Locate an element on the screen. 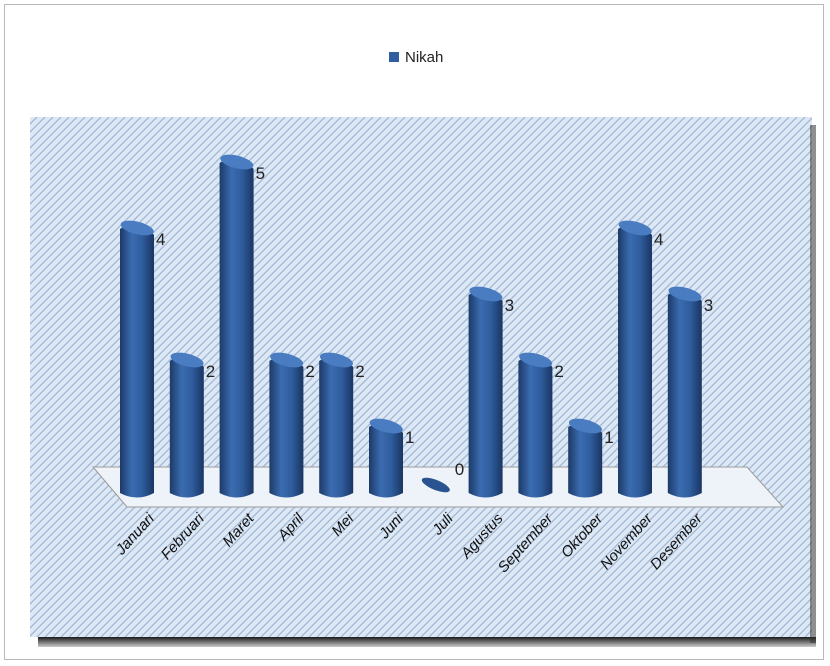  legend-swatch is located at coordinates (394, 57).